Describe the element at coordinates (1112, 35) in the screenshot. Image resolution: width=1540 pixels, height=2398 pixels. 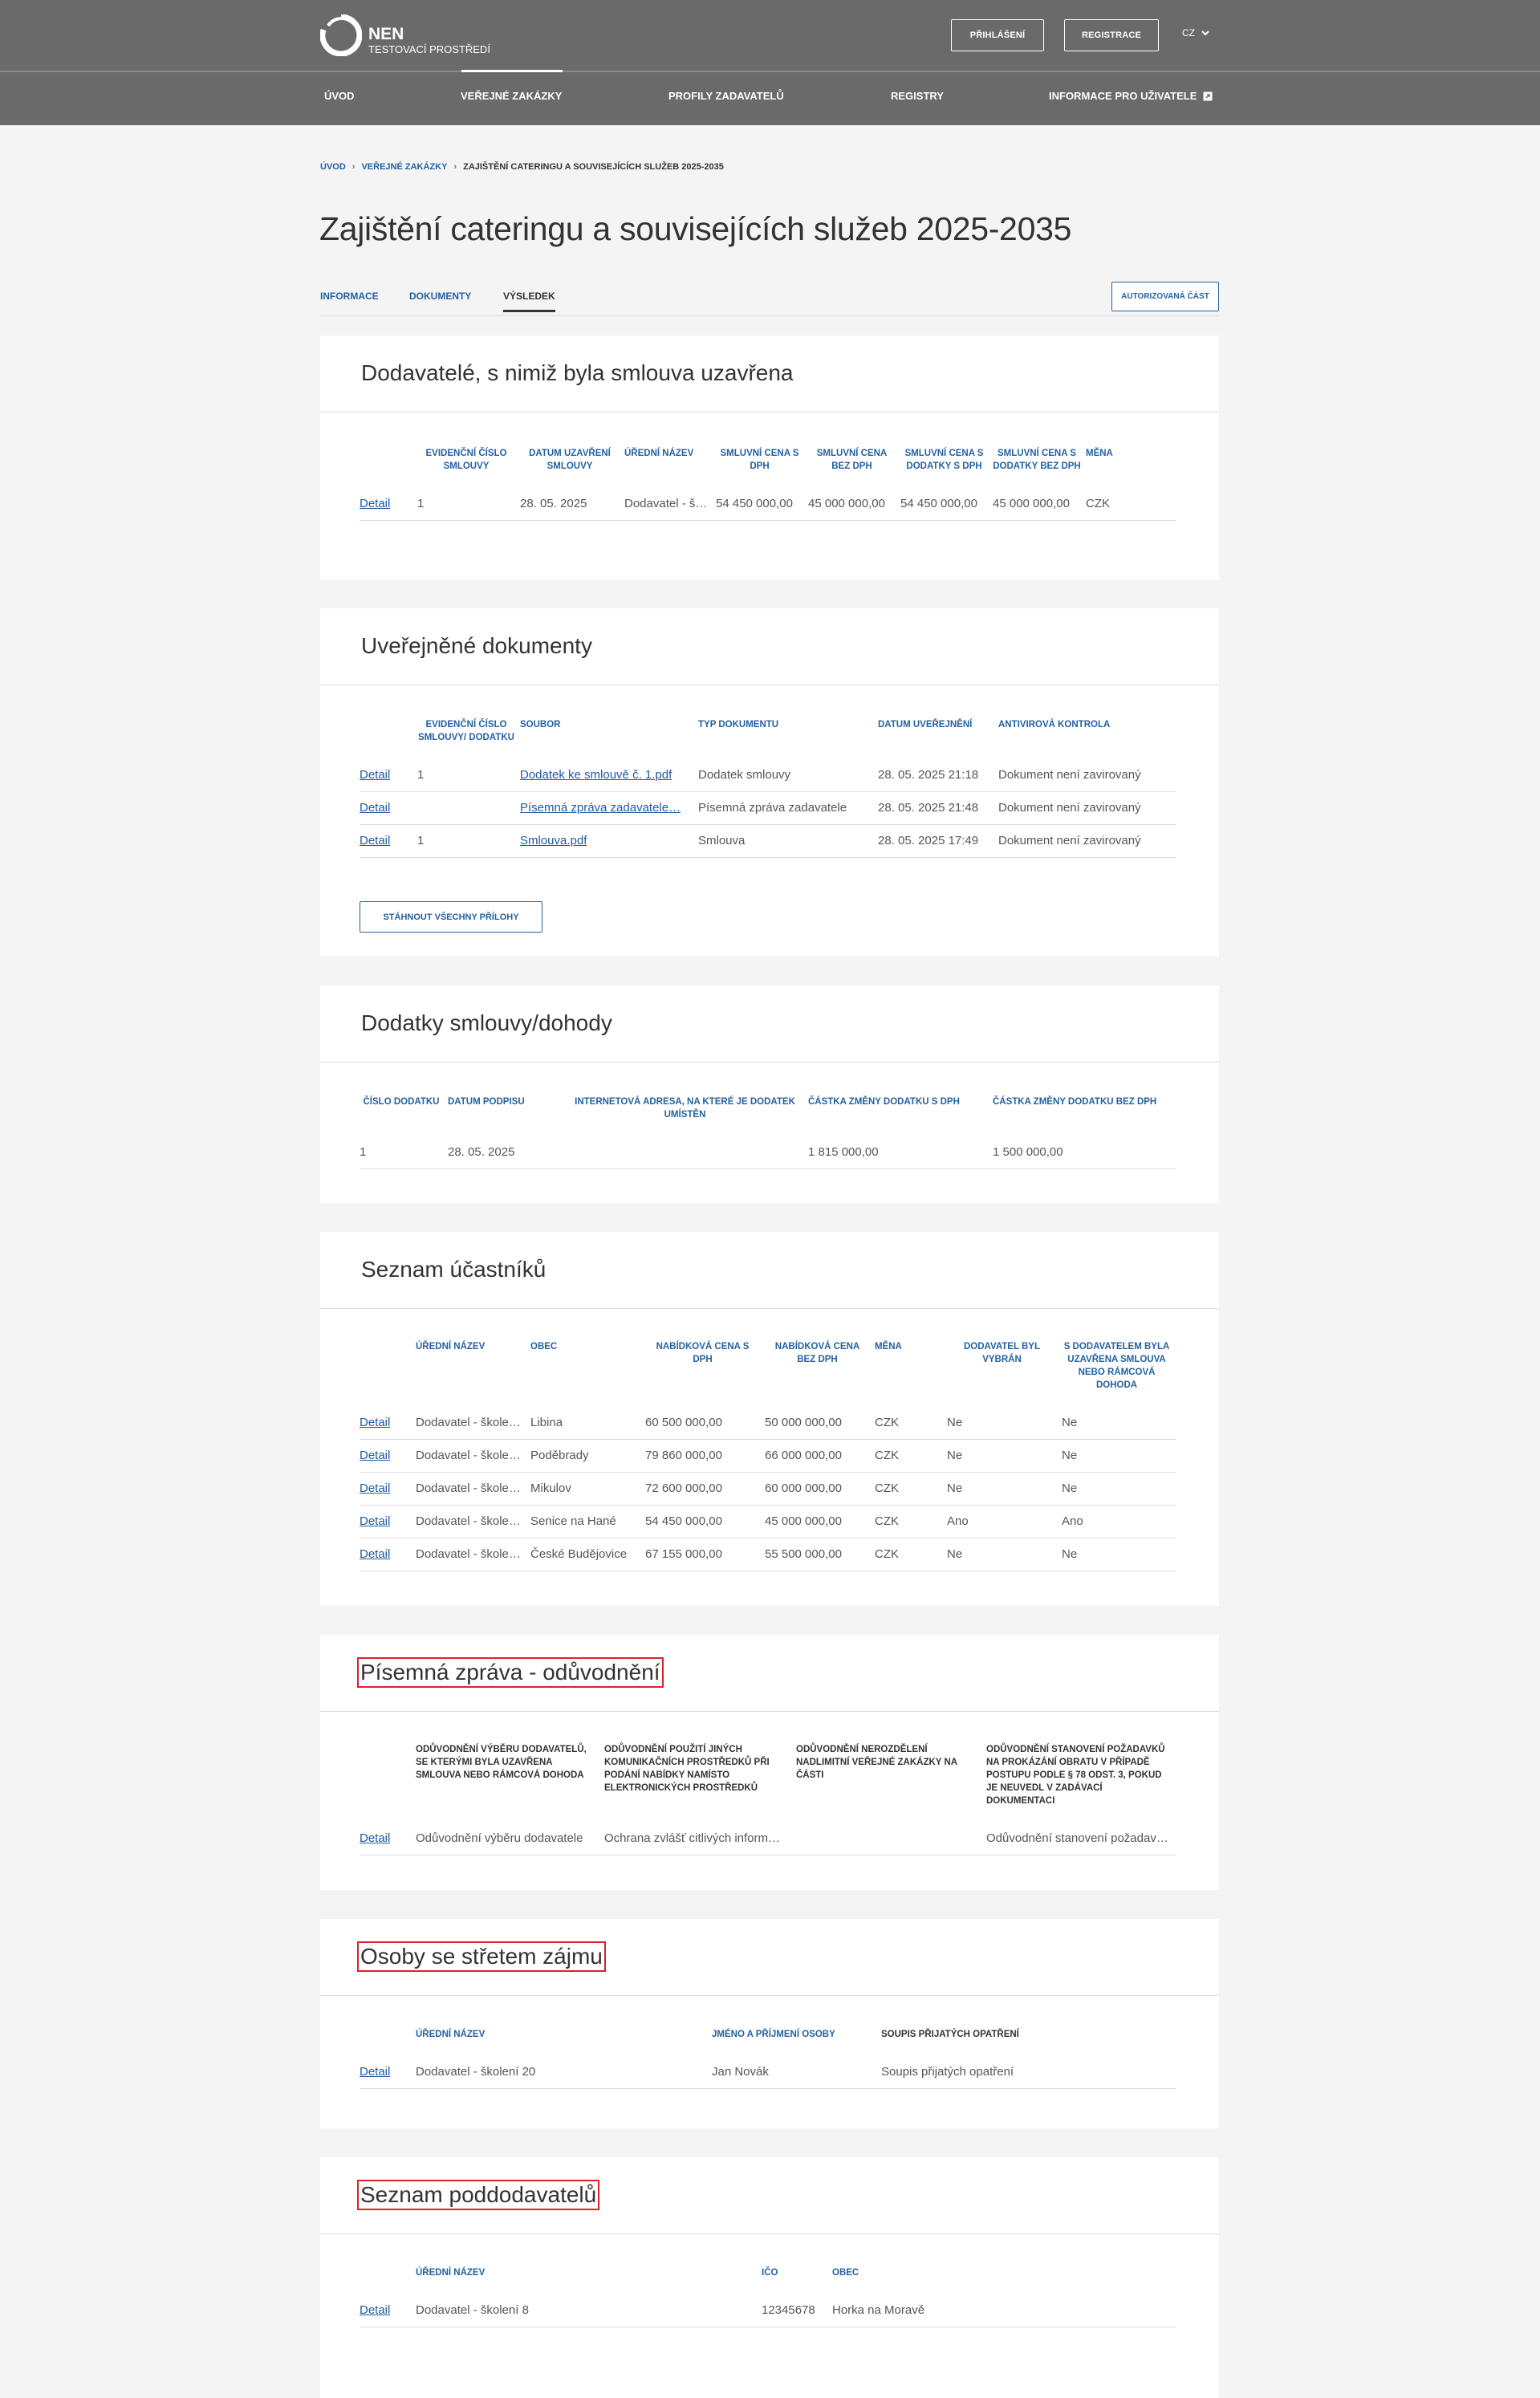
I see `register-button: REGISTRACE` at that location.